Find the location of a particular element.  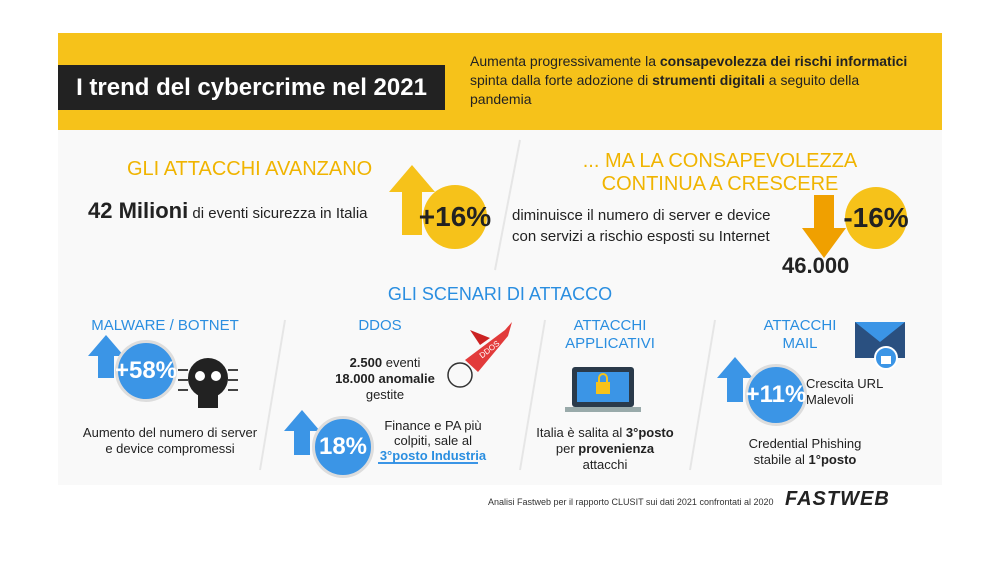

section-title: GLI SCENARI DI ATTACCO is located at coordinates (500, 294).